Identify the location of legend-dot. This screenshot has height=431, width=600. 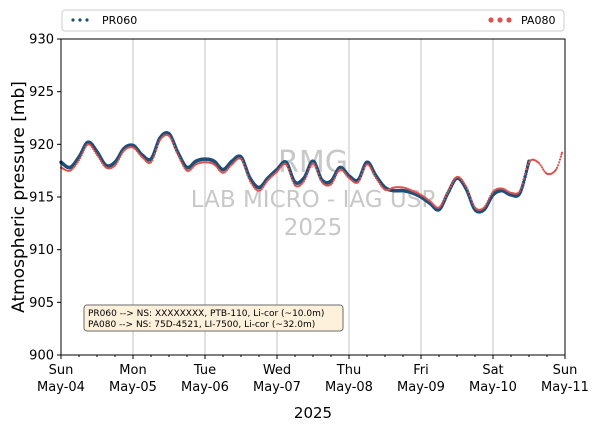
(87, 20).